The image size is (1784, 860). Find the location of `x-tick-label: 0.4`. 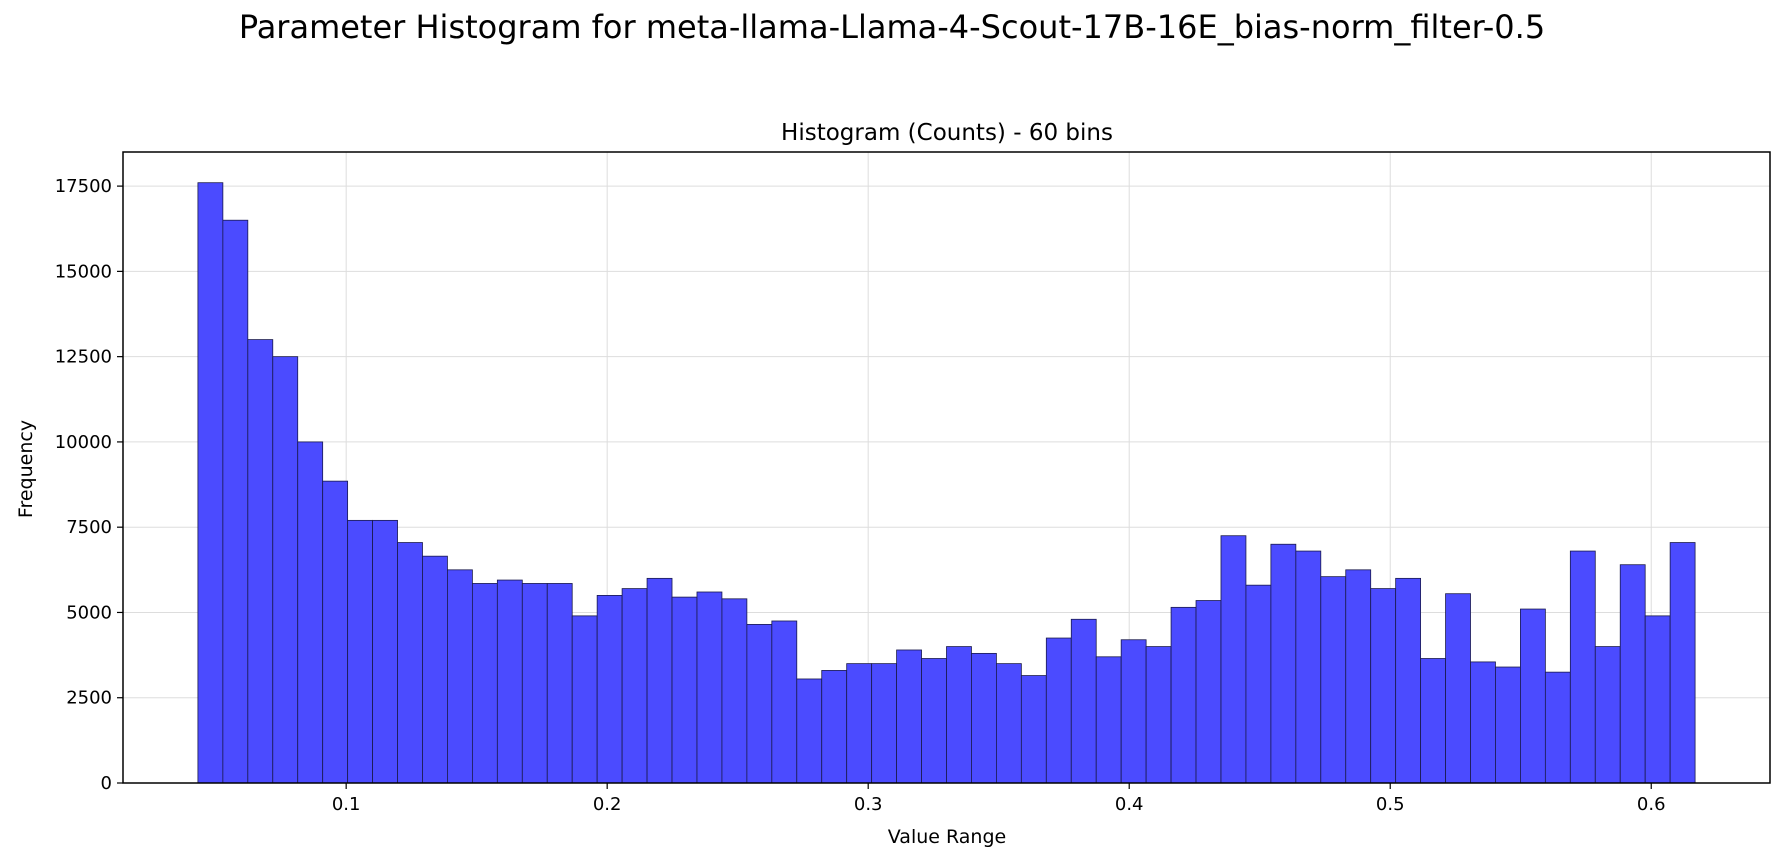

x-tick-label: 0.4 is located at coordinates (1129, 804).